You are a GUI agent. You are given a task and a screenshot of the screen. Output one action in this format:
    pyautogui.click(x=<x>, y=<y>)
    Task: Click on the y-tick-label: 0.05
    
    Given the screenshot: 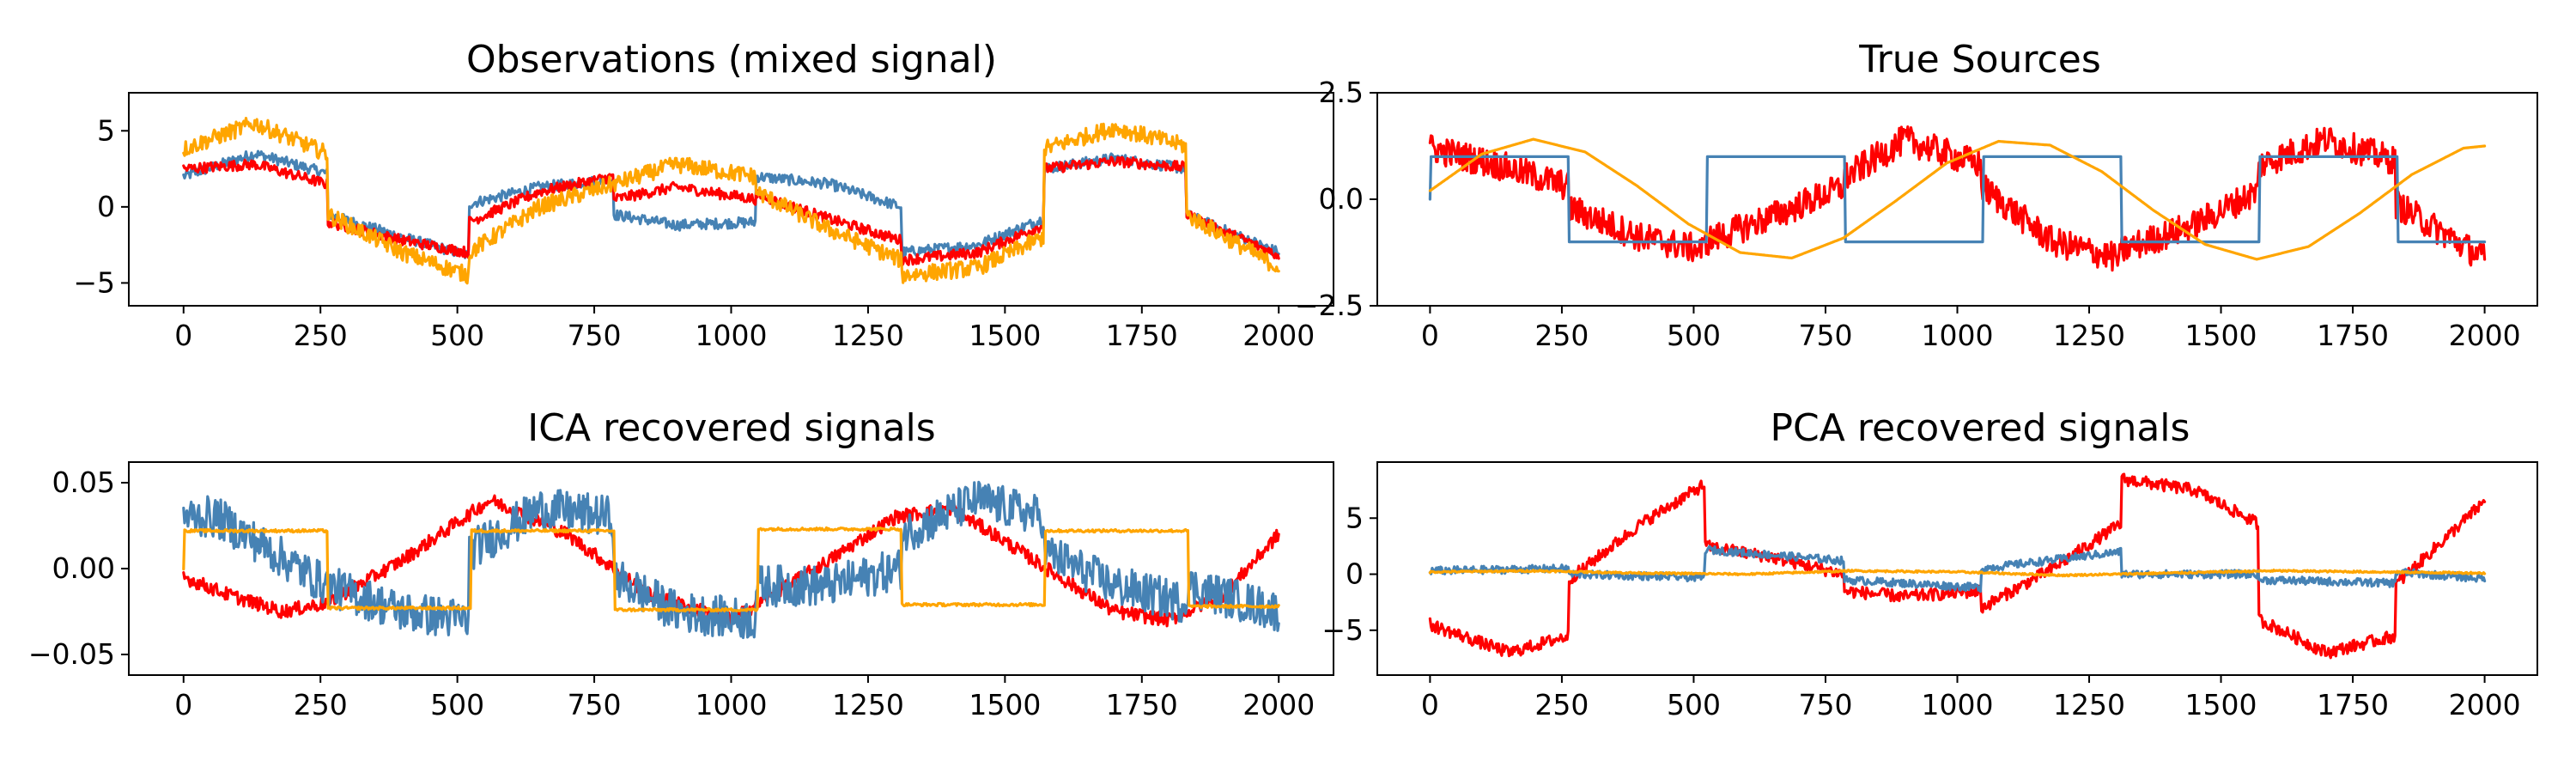 What is the action you would take?
    pyautogui.click(x=83, y=483)
    